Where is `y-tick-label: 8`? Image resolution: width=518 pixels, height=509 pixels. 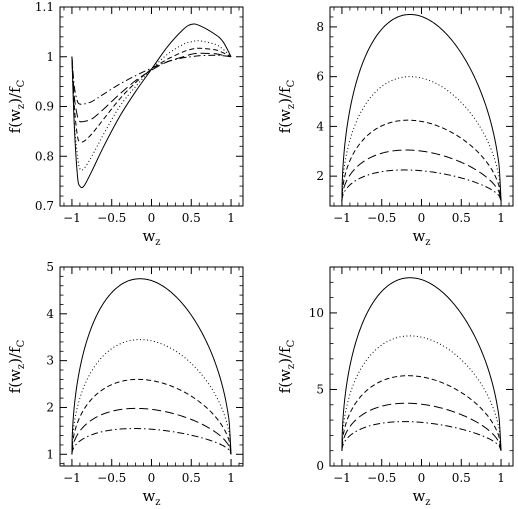 y-tick-label: 8 is located at coordinates (320, 27).